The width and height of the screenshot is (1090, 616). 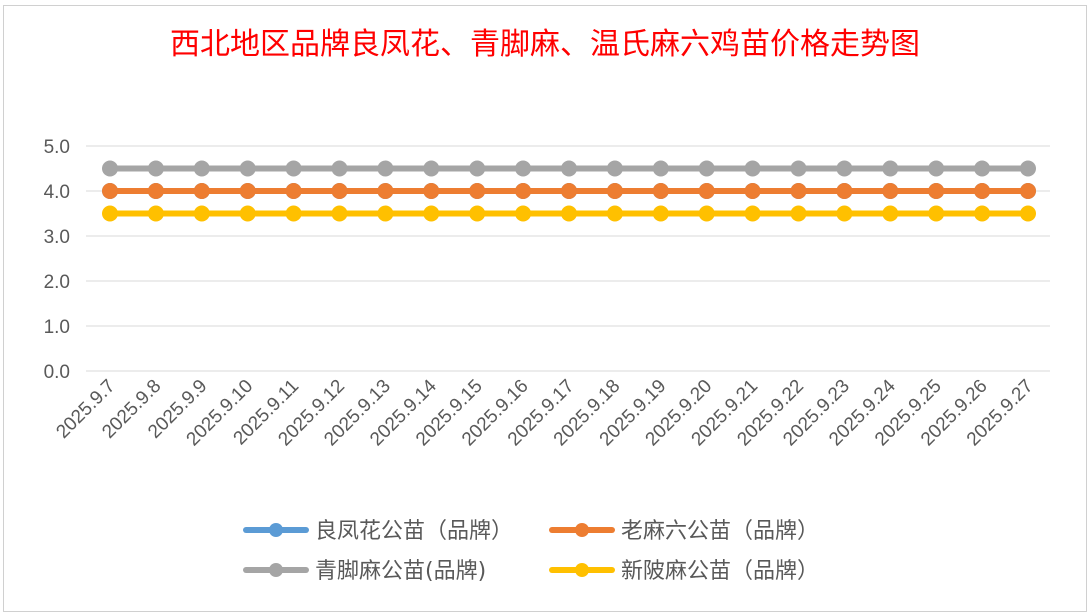 What do you see at coordinates (720, 531) in the screenshot?
I see `legend-label: 老麻六公苗（品牌）` at bounding box center [720, 531].